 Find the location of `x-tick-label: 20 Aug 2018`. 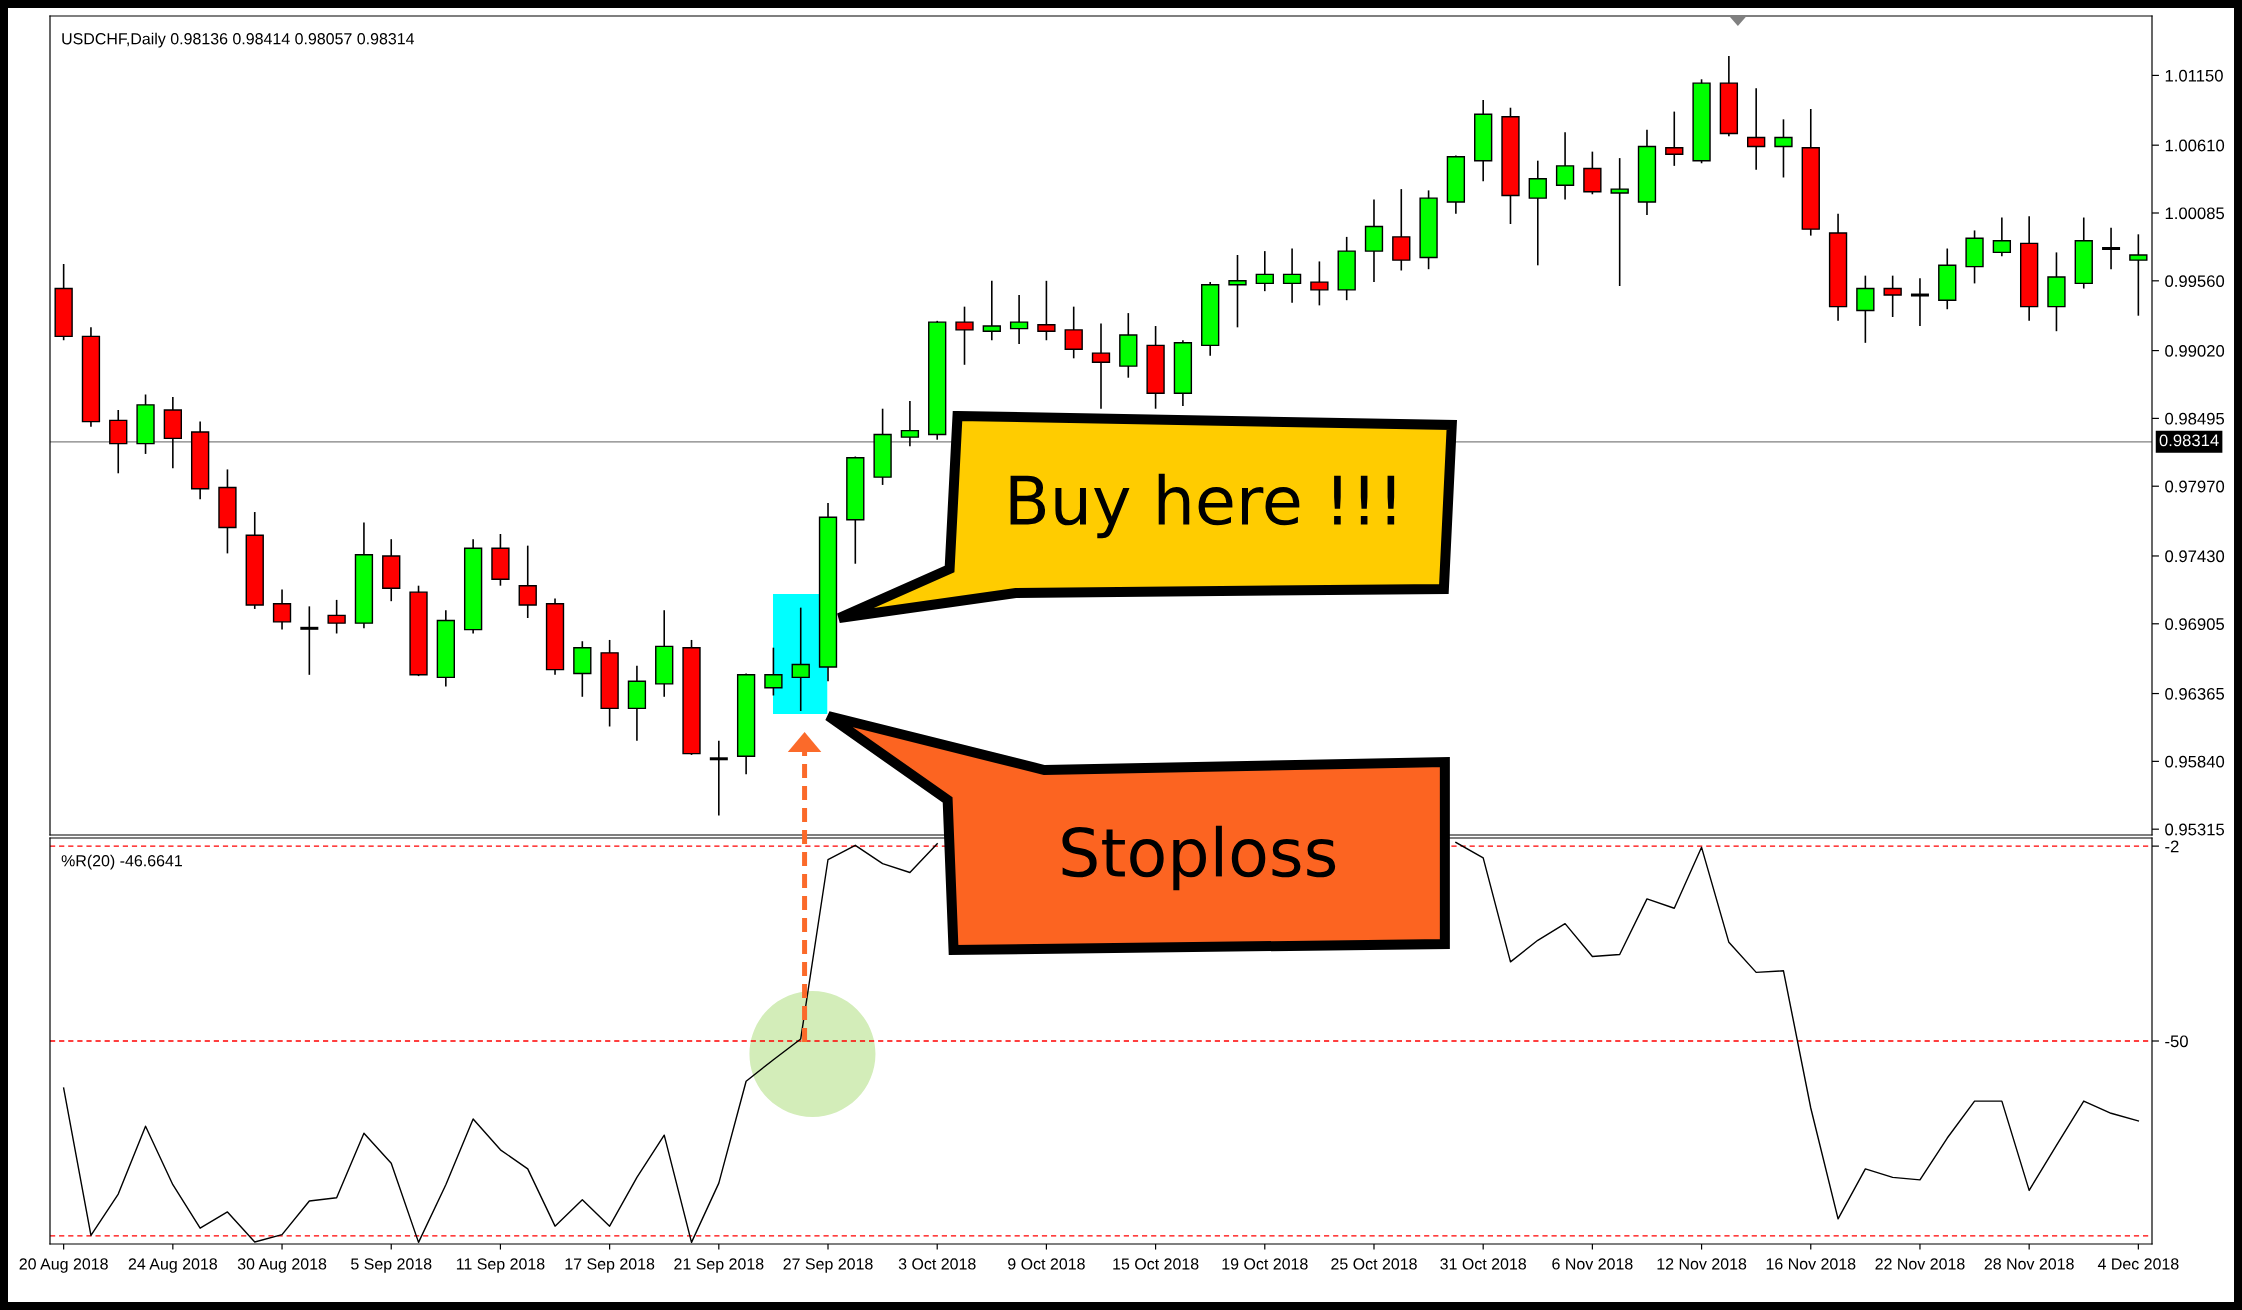

x-tick-label: 20 Aug 2018 is located at coordinates (63, 1265).